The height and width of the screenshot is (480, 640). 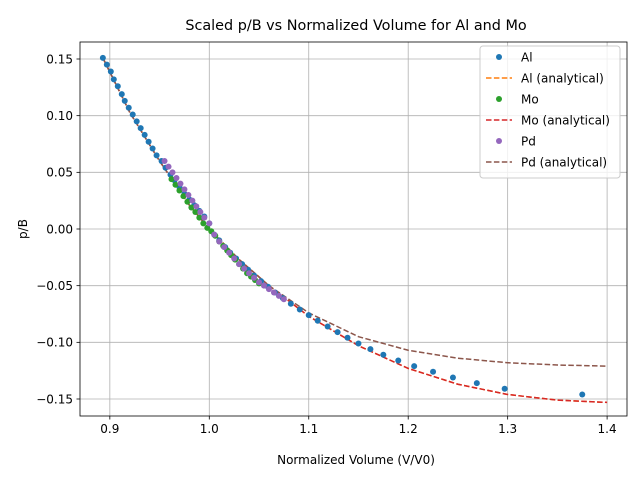 I want to click on x-tick-label: 1.4, so click(x=607, y=429).